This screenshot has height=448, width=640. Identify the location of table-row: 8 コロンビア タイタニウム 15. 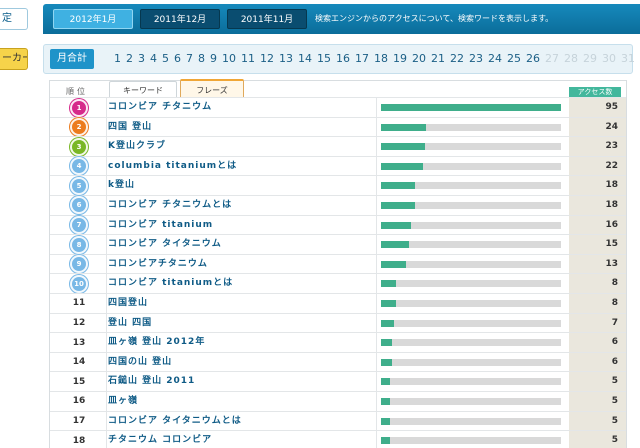
(338, 244).